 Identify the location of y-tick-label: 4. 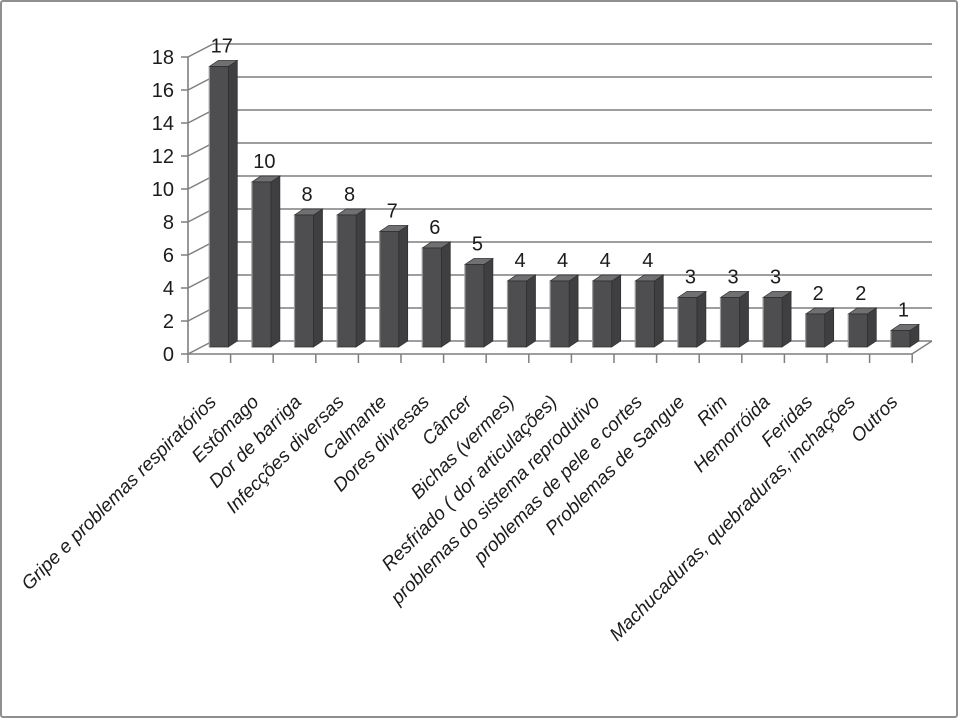
(168, 289).